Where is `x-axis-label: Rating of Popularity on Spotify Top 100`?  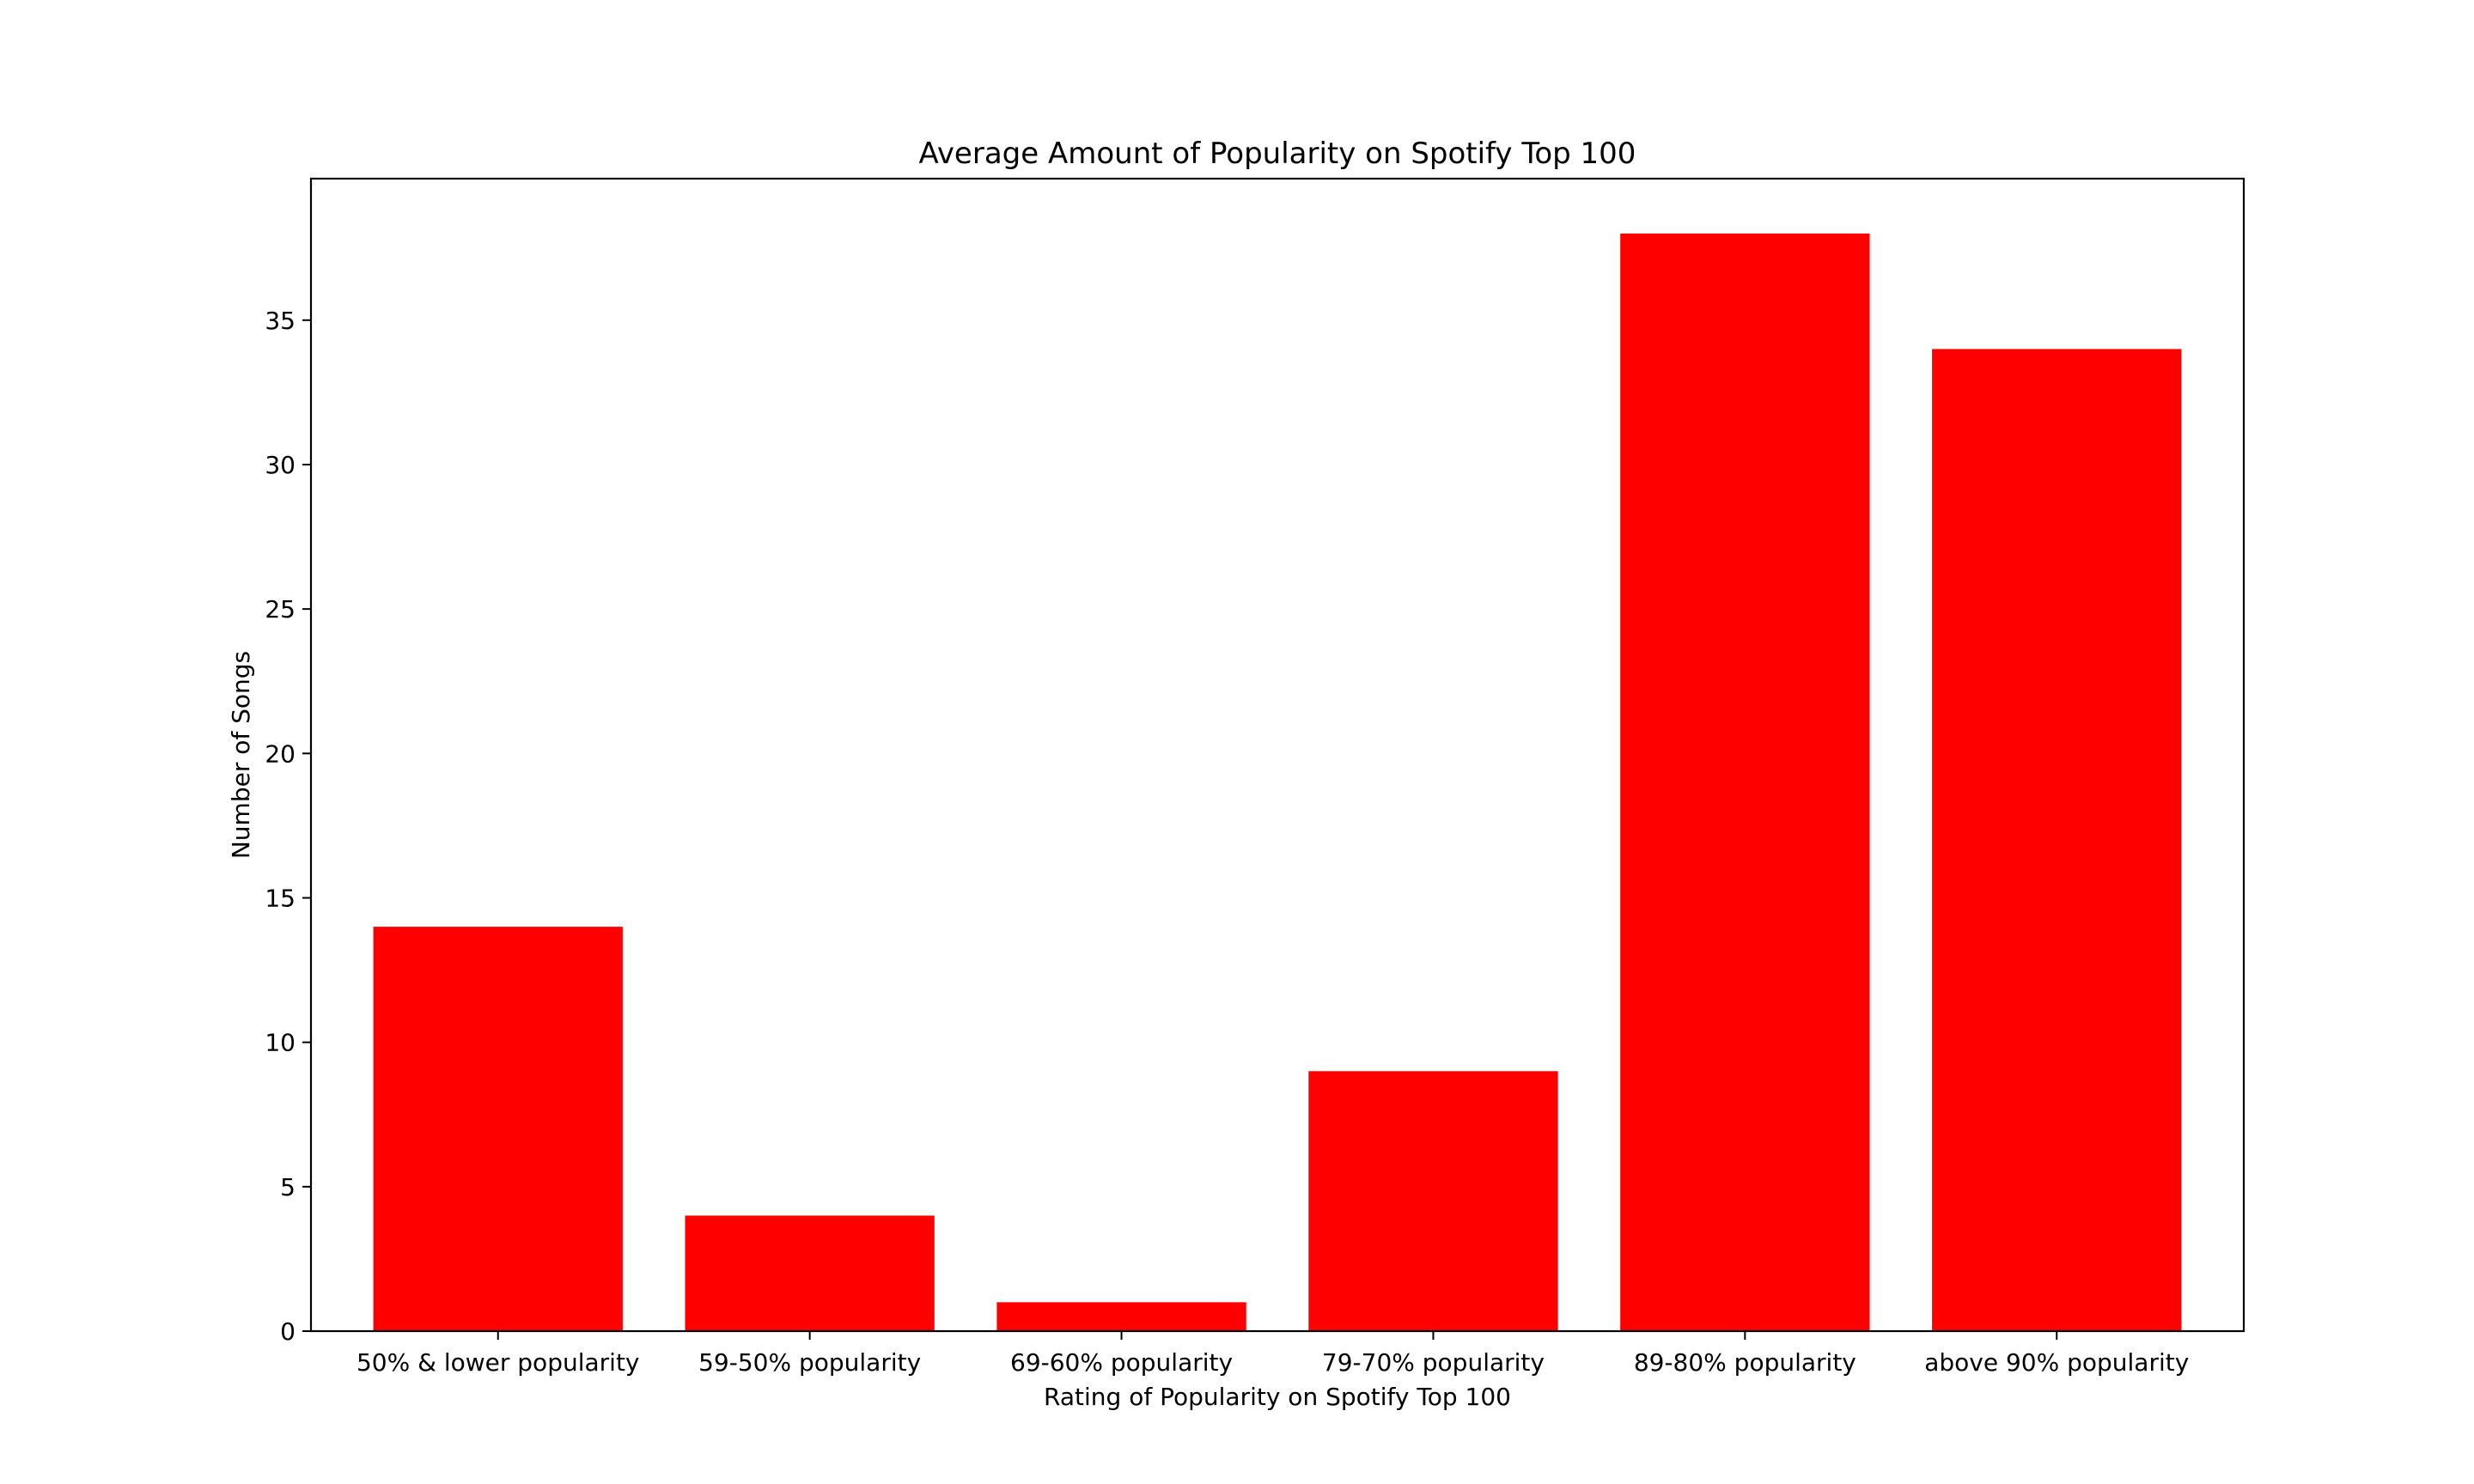 x-axis-label: Rating of Popularity on Spotify Top 100 is located at coordinates (1277, 1397).